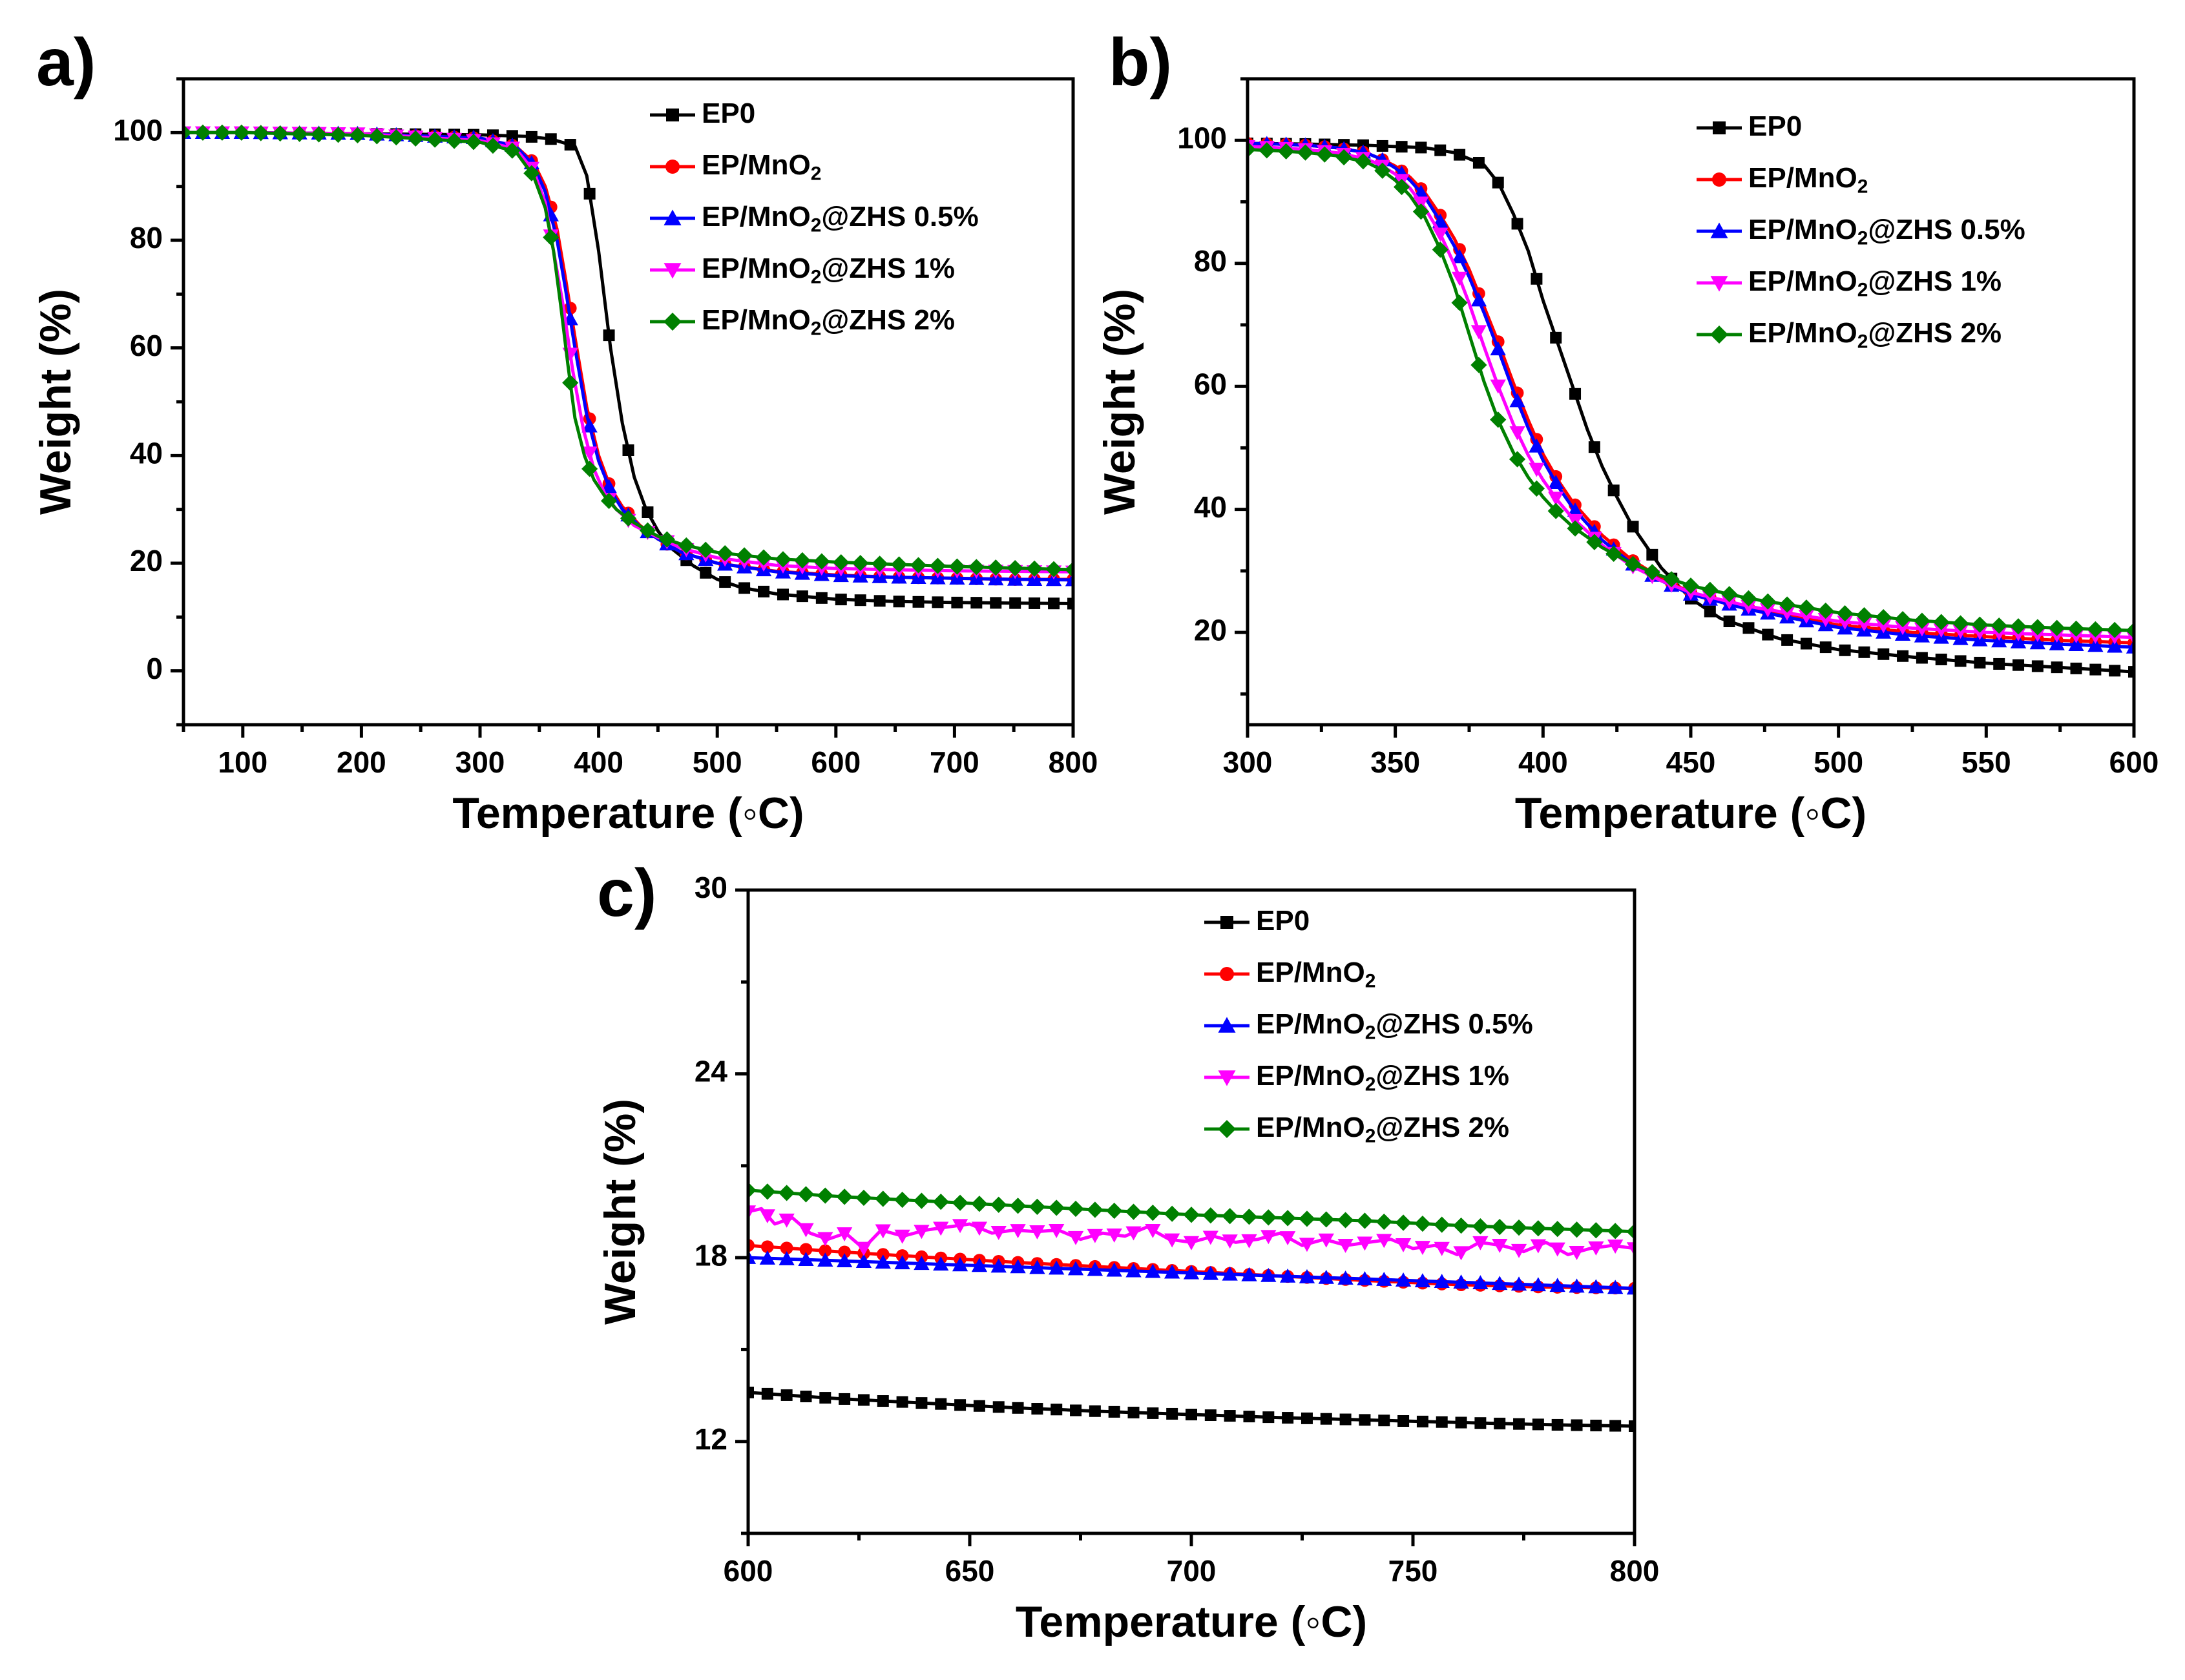  What do you see at coordinates (1140, 62) in the screenshot?
I see `panel-tag: b)` at bounding box center [1140, 62].